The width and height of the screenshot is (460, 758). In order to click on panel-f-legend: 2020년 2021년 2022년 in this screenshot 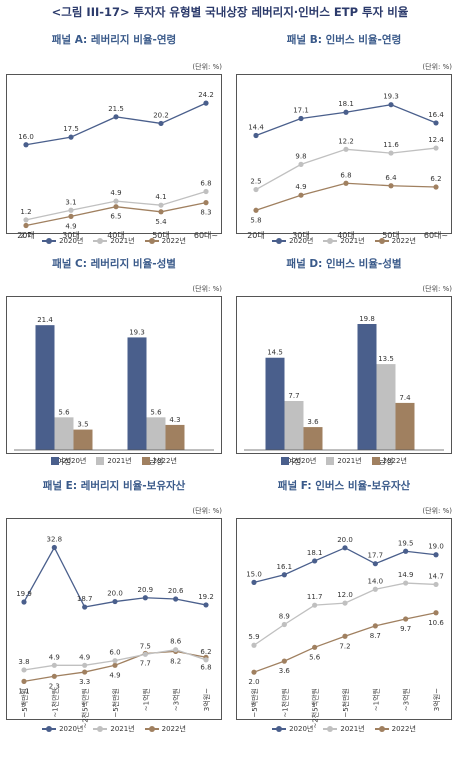, I will do `click(344, 729)`.